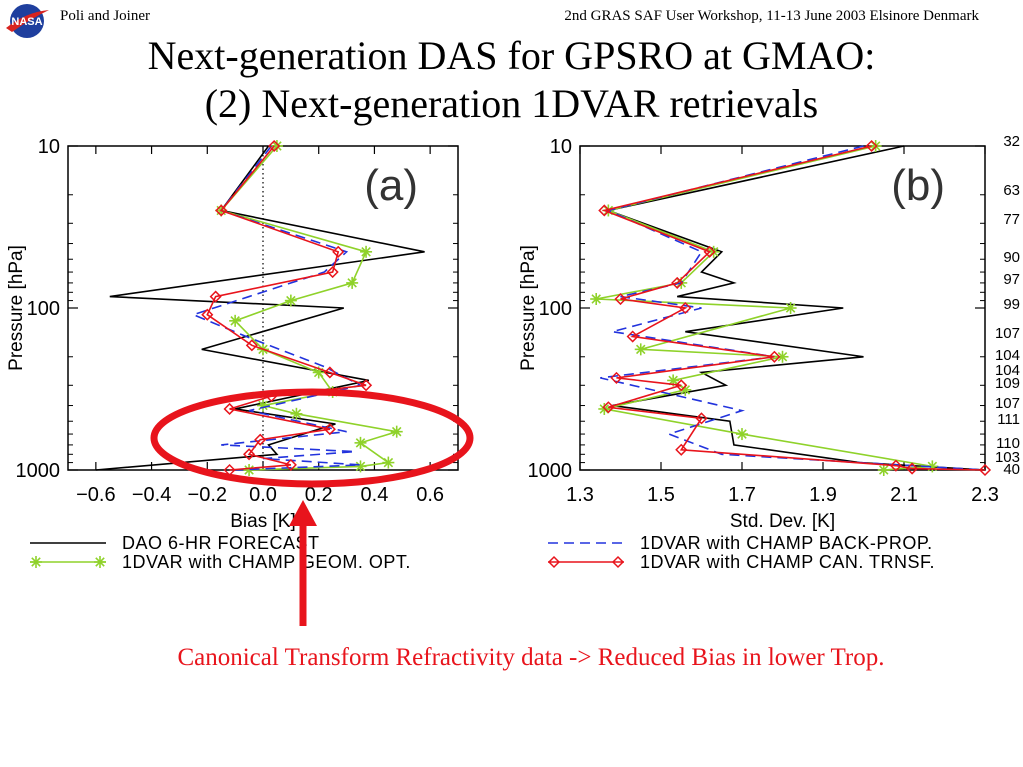 This screenshot has height=767, width=1023. What do you see at coordinates (221, 543) in the screenshot?
I see `legend-label: DAO 6-HR FORECAST` at bounding box center [221, 543].